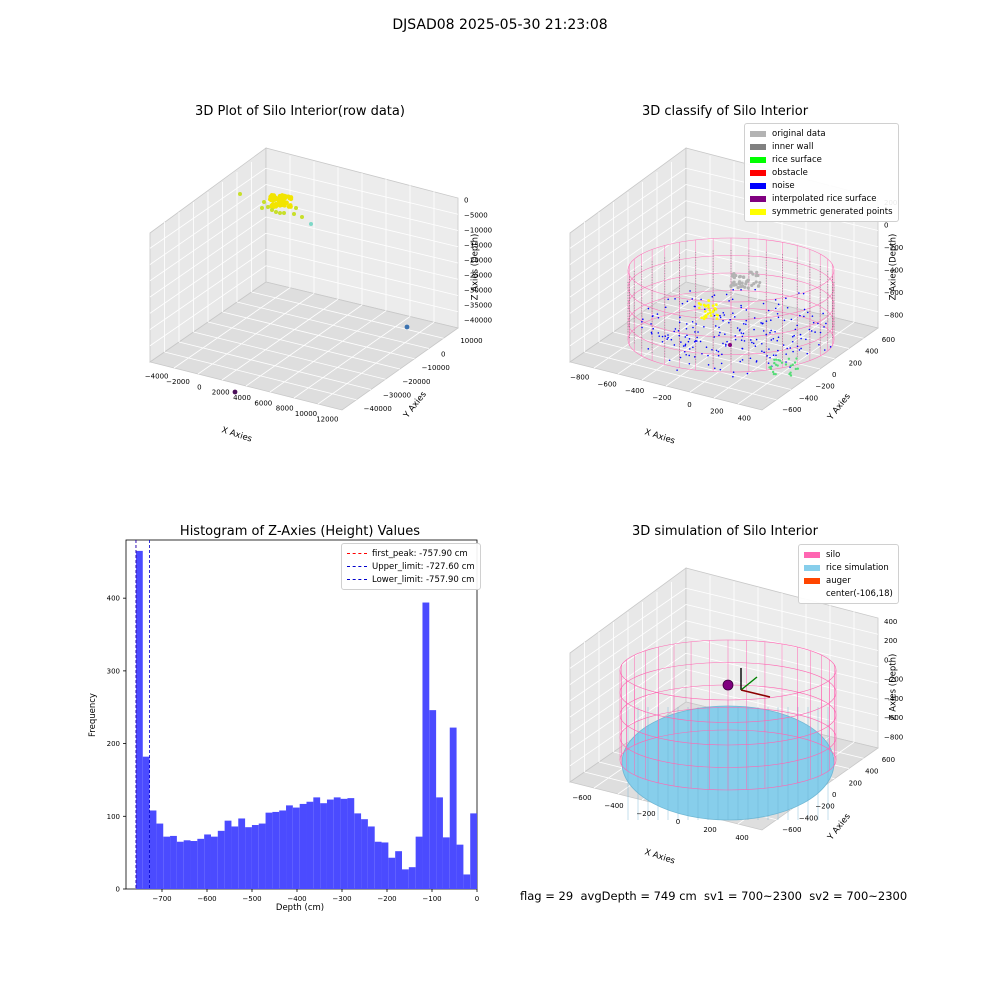 The width and height of the screenshot is (1000, 1000). I want to click on panel4-title: 3D simulation of Silo Interior, so click(725, 531).